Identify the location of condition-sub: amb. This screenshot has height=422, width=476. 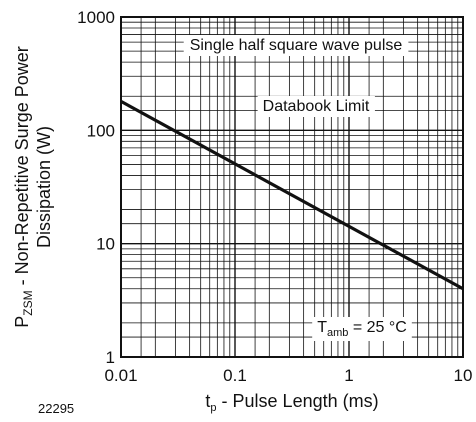
(337, 333).